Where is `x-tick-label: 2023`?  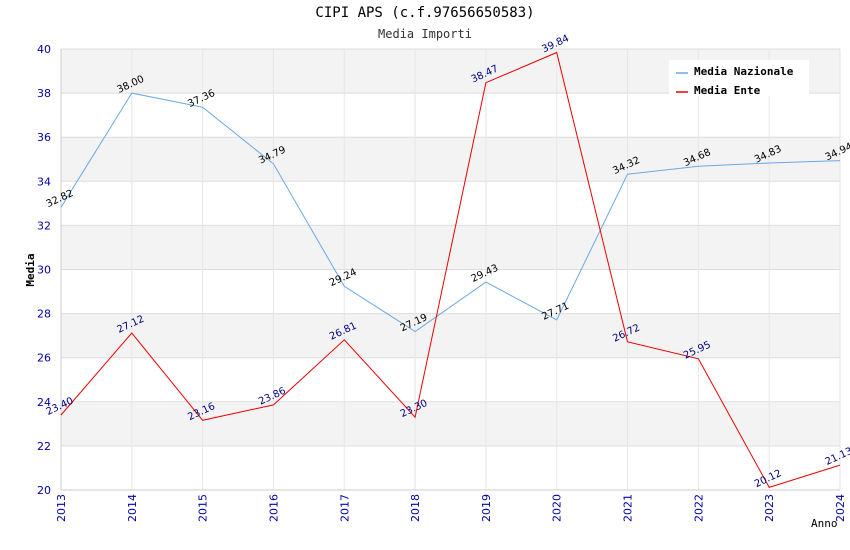 x-tick-label: 2023 is located at coordinates (769, 508).